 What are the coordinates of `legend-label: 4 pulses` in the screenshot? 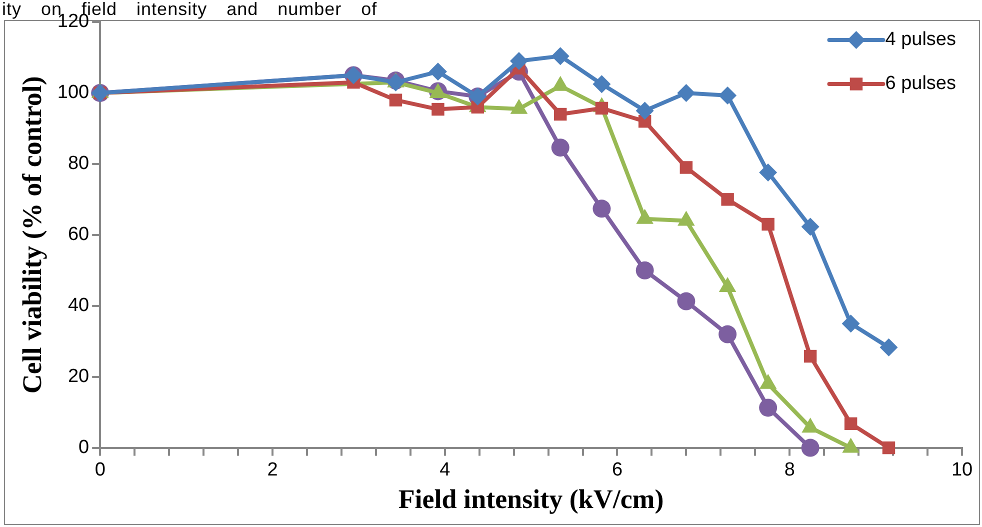 It's located at (920, 39).